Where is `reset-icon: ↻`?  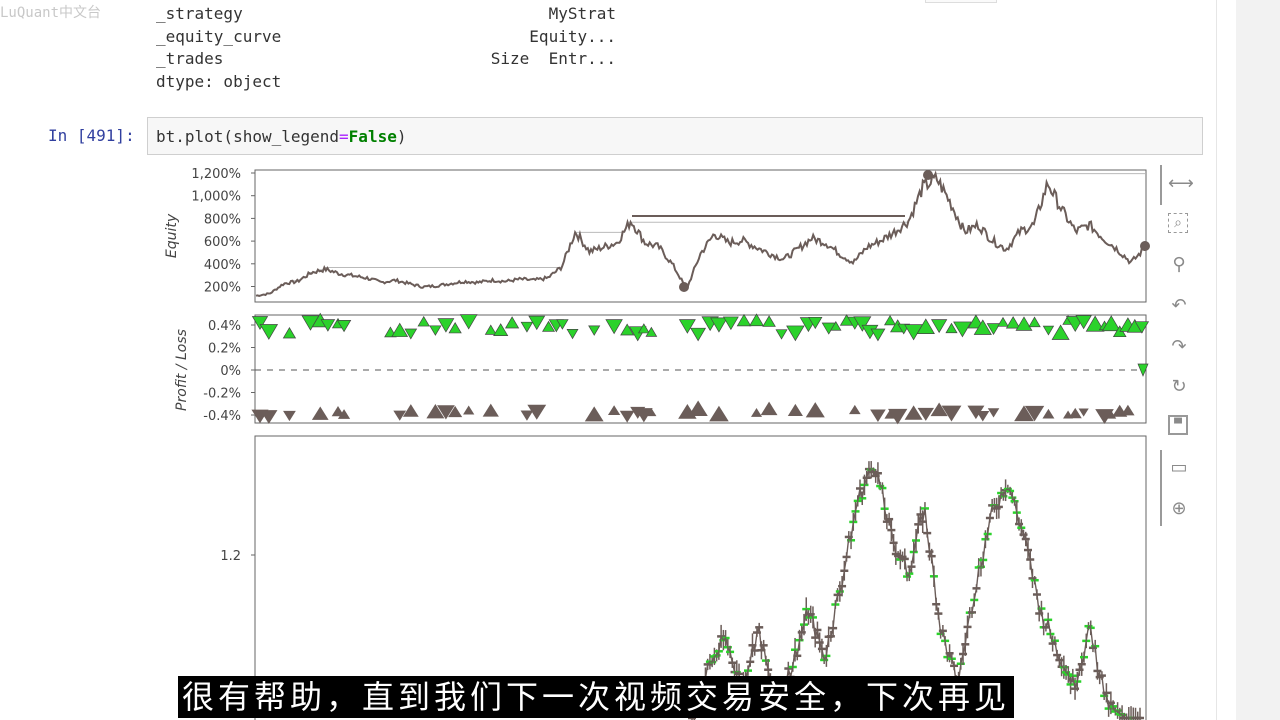
reset-icon: ↻ is located at coordinates (1179, 386).